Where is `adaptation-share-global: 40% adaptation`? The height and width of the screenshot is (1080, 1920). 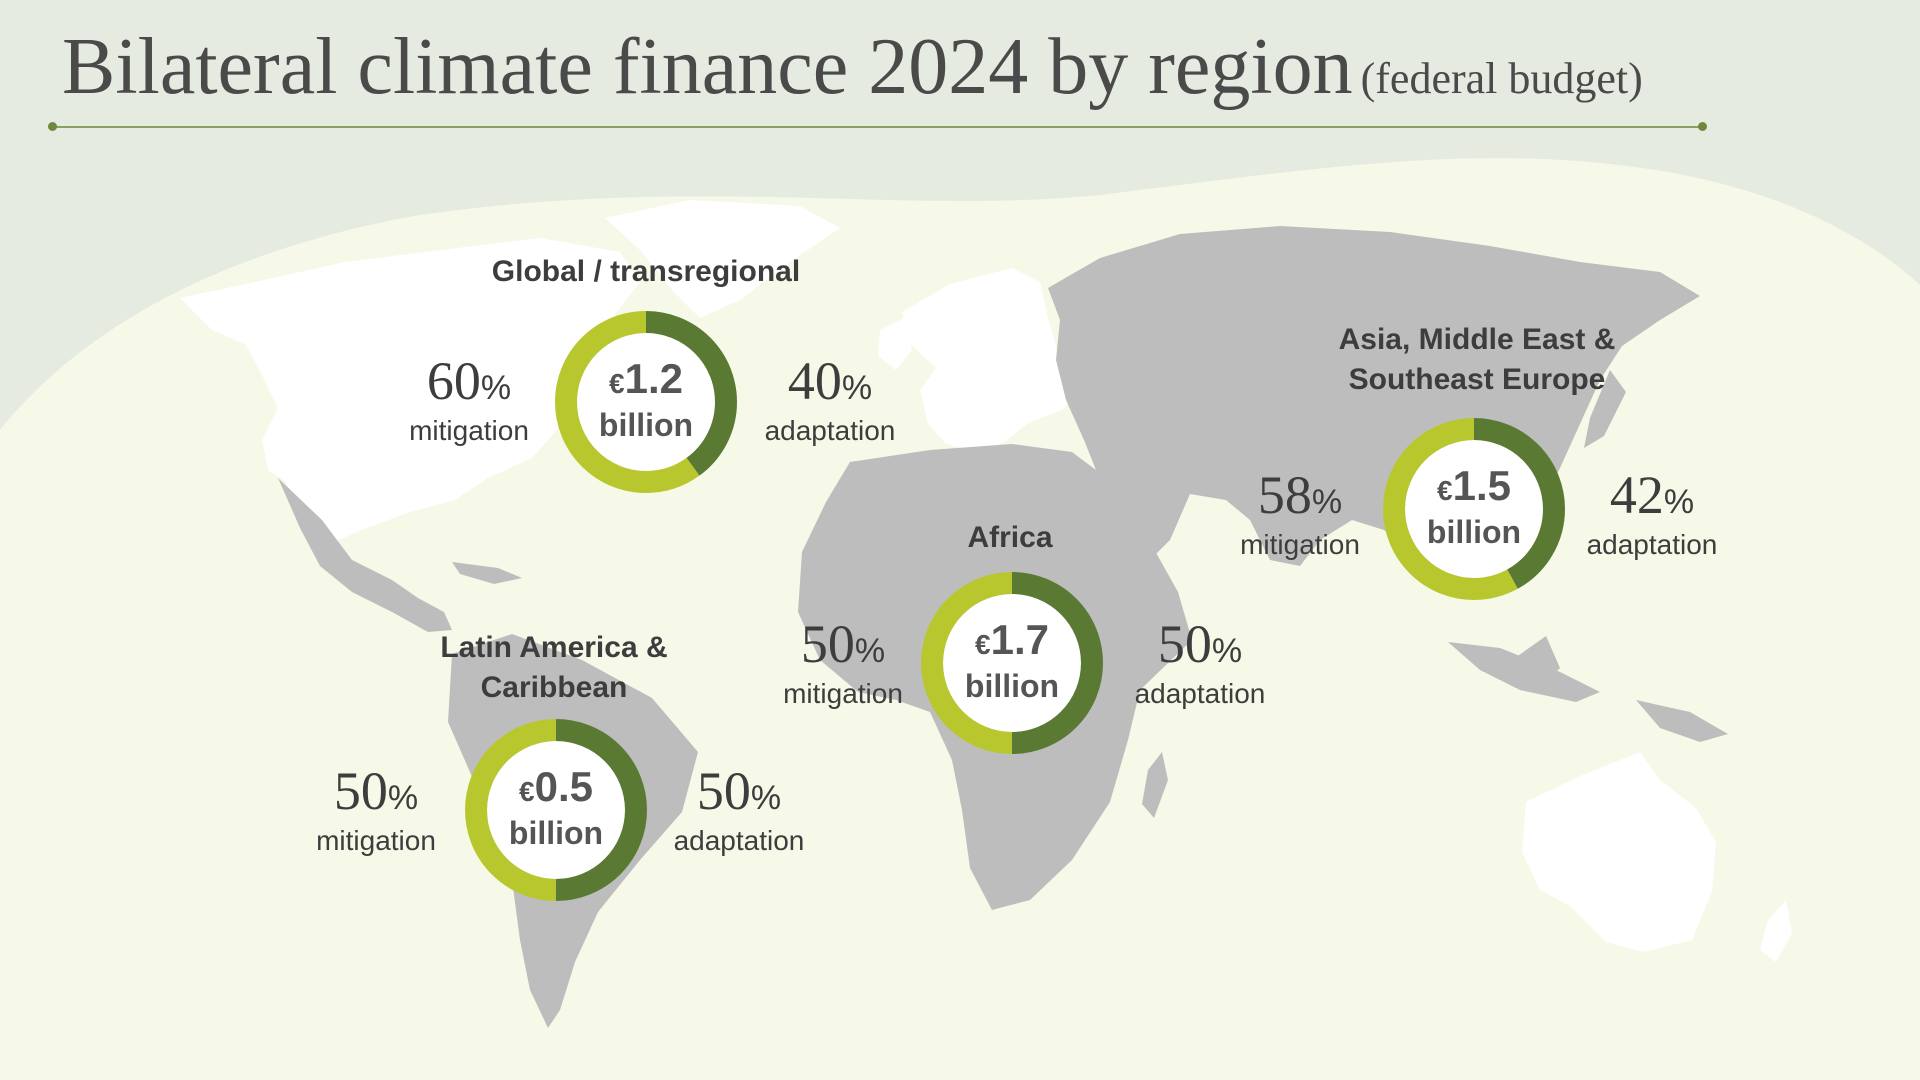
adaptation-share-global: 40% adaptation is located at coordinates (830, 399).